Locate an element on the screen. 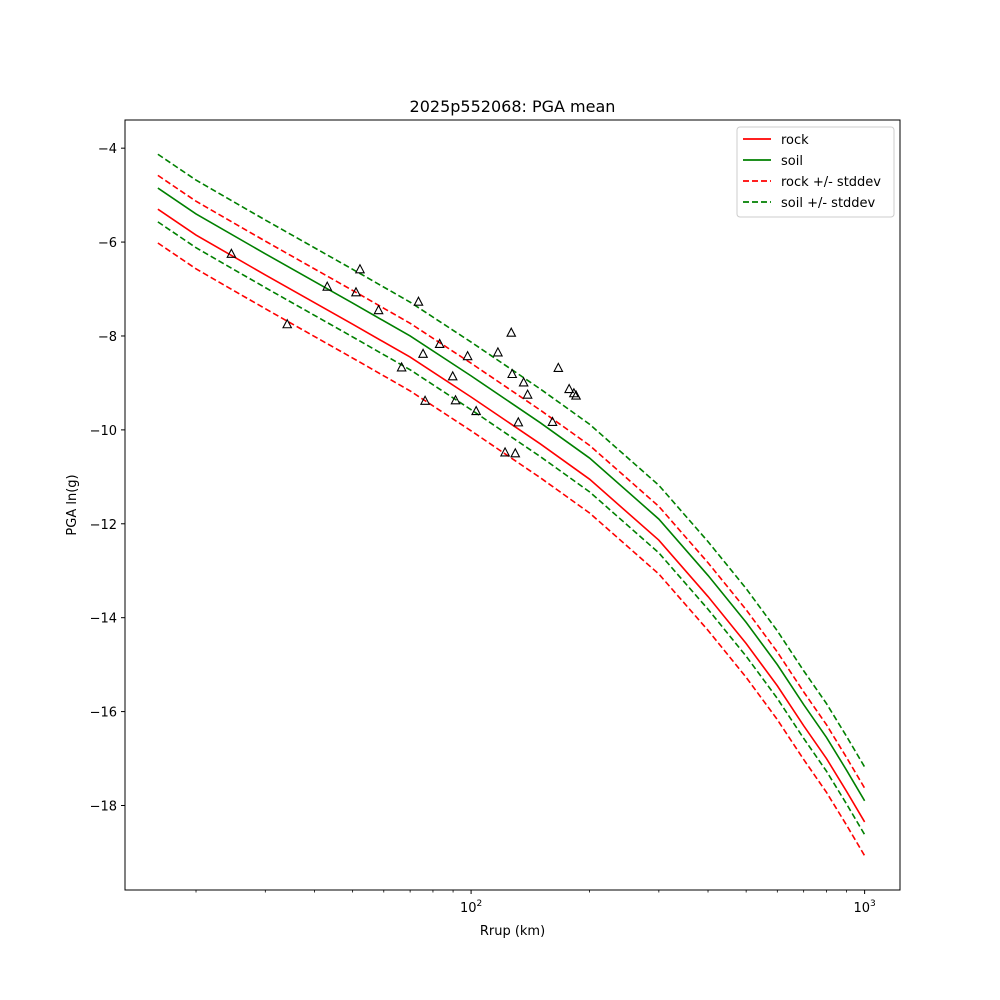 This screenshot has height=1000, width=1000. chart-title: 2025p552068: PGA mean is located at coordinates (513, 106).